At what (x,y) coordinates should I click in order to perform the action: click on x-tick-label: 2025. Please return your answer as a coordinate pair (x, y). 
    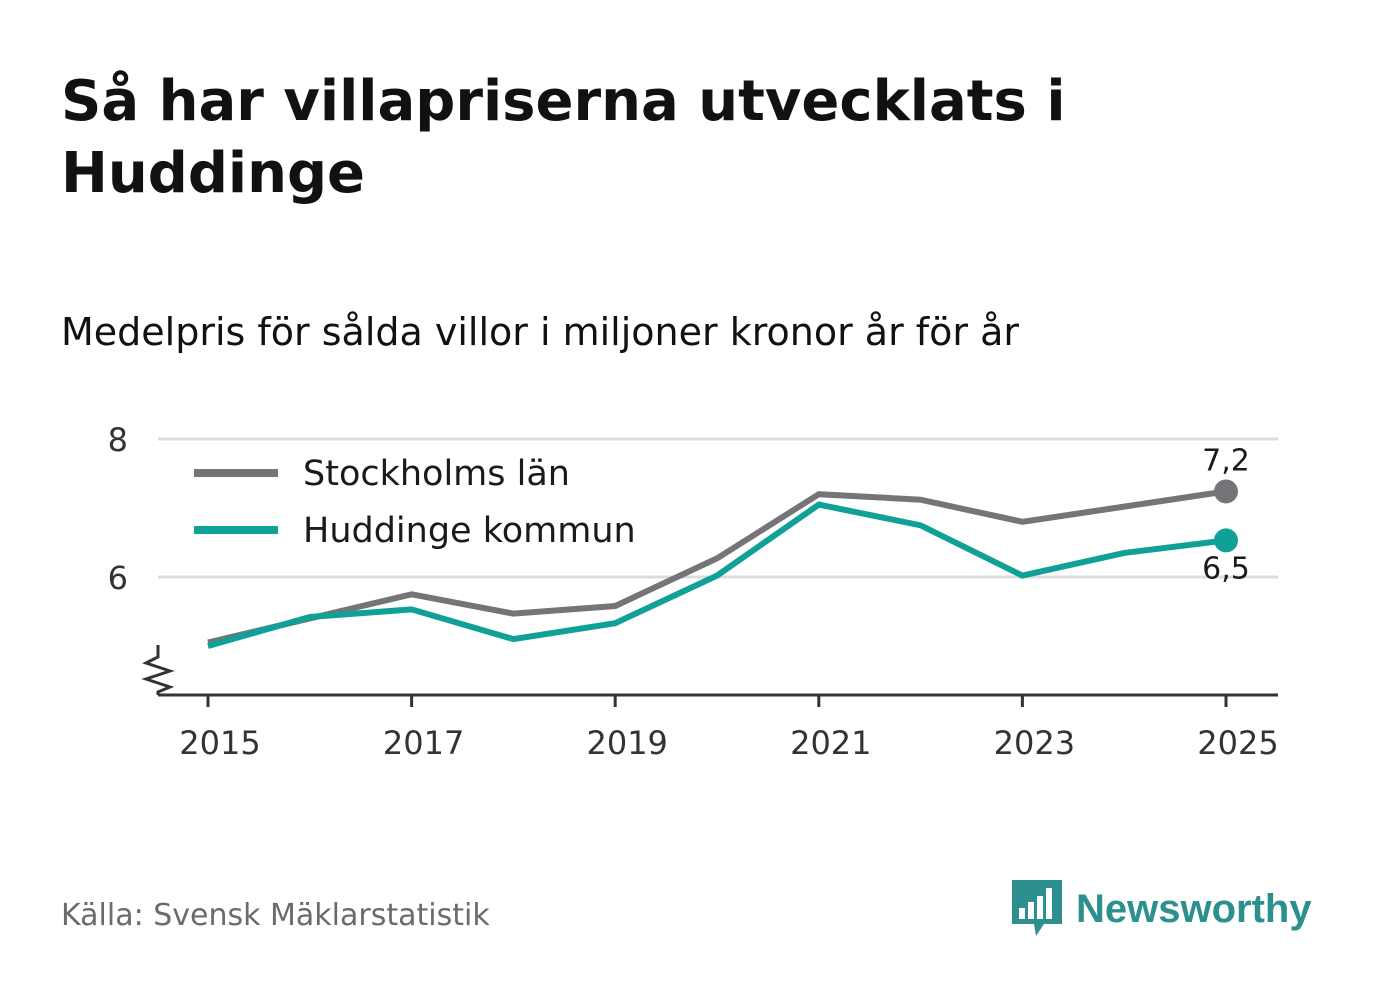
    Looking at the image, I should click on (1237, 743).